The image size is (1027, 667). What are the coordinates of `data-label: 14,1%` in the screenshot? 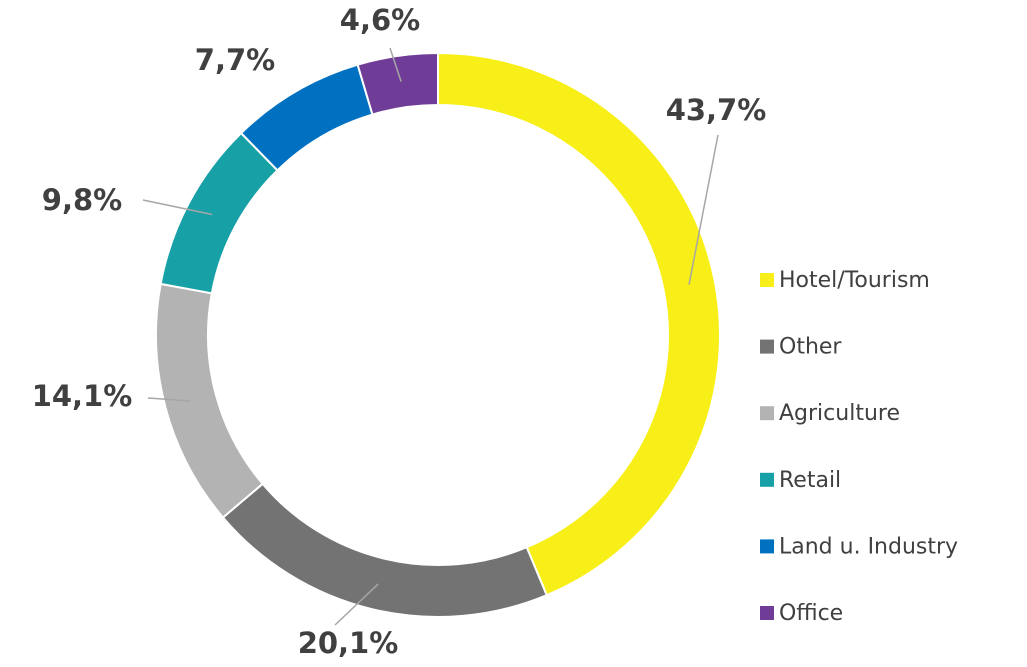 It's located at (82, 396).